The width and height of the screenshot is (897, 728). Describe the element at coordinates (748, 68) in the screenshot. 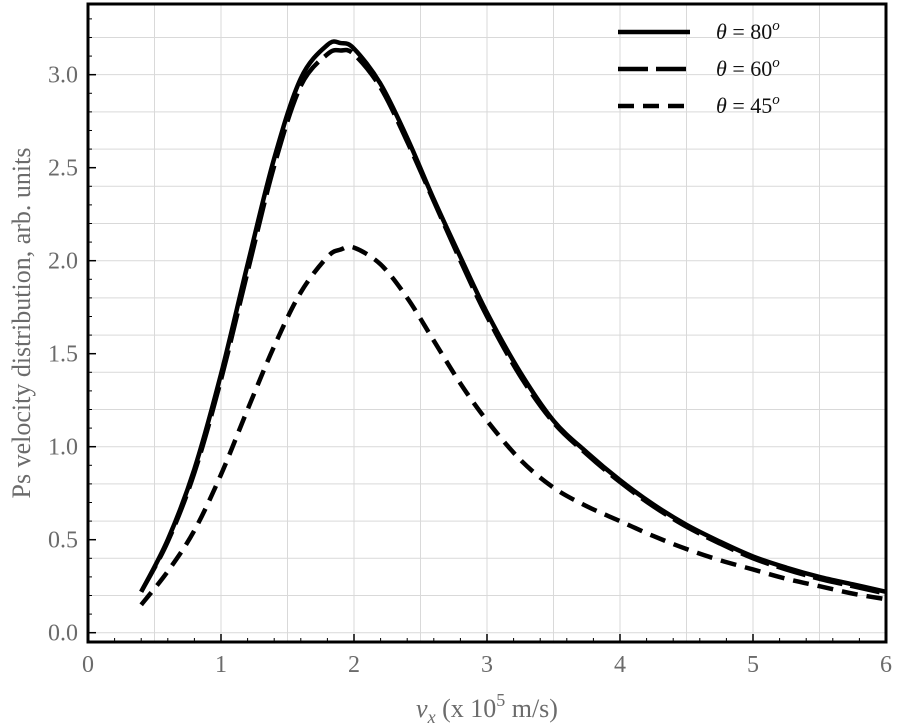

I see `legend-label: θ = 60o` at that location.